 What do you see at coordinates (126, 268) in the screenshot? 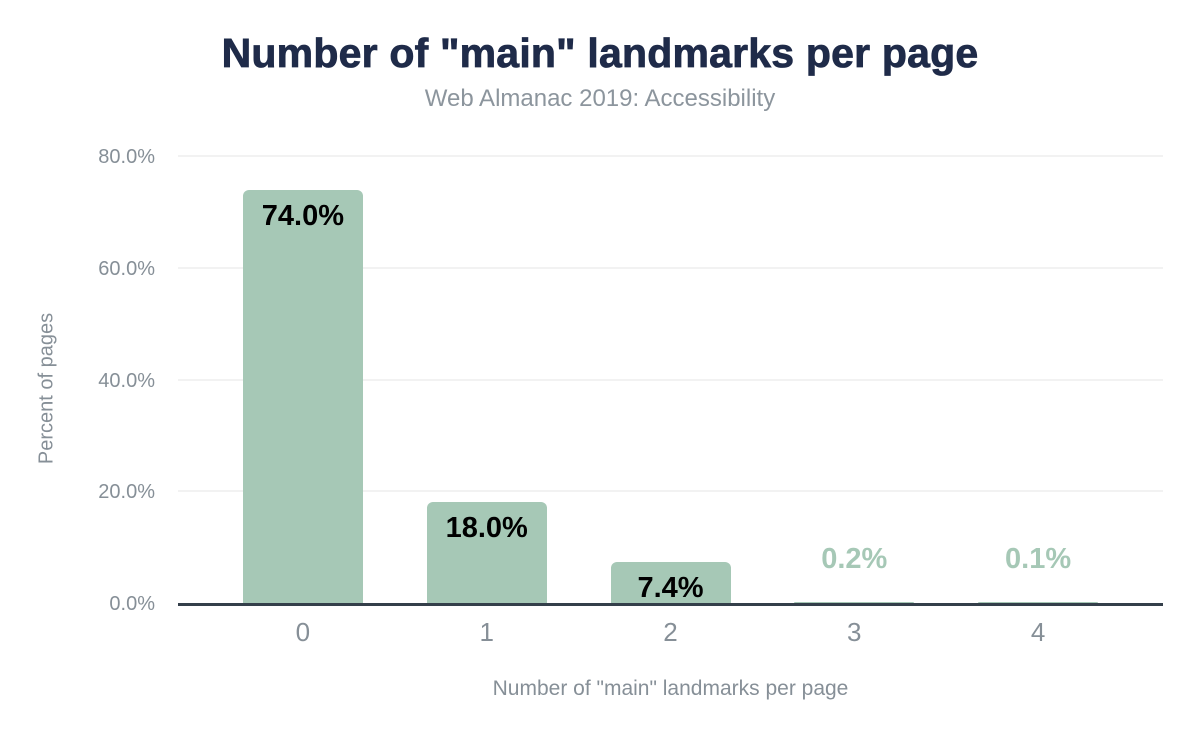
I see `y-axis-tick-label: 60.0%` at bounding box center [126, 268].